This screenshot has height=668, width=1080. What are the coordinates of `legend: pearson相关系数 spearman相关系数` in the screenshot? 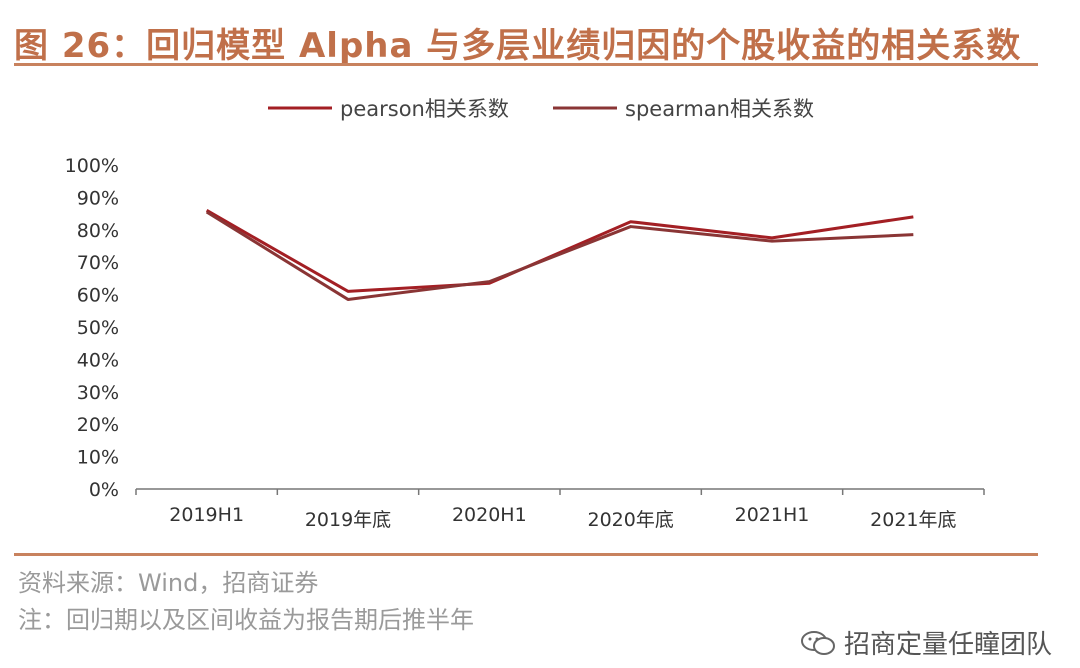 It's located at (541, 109).